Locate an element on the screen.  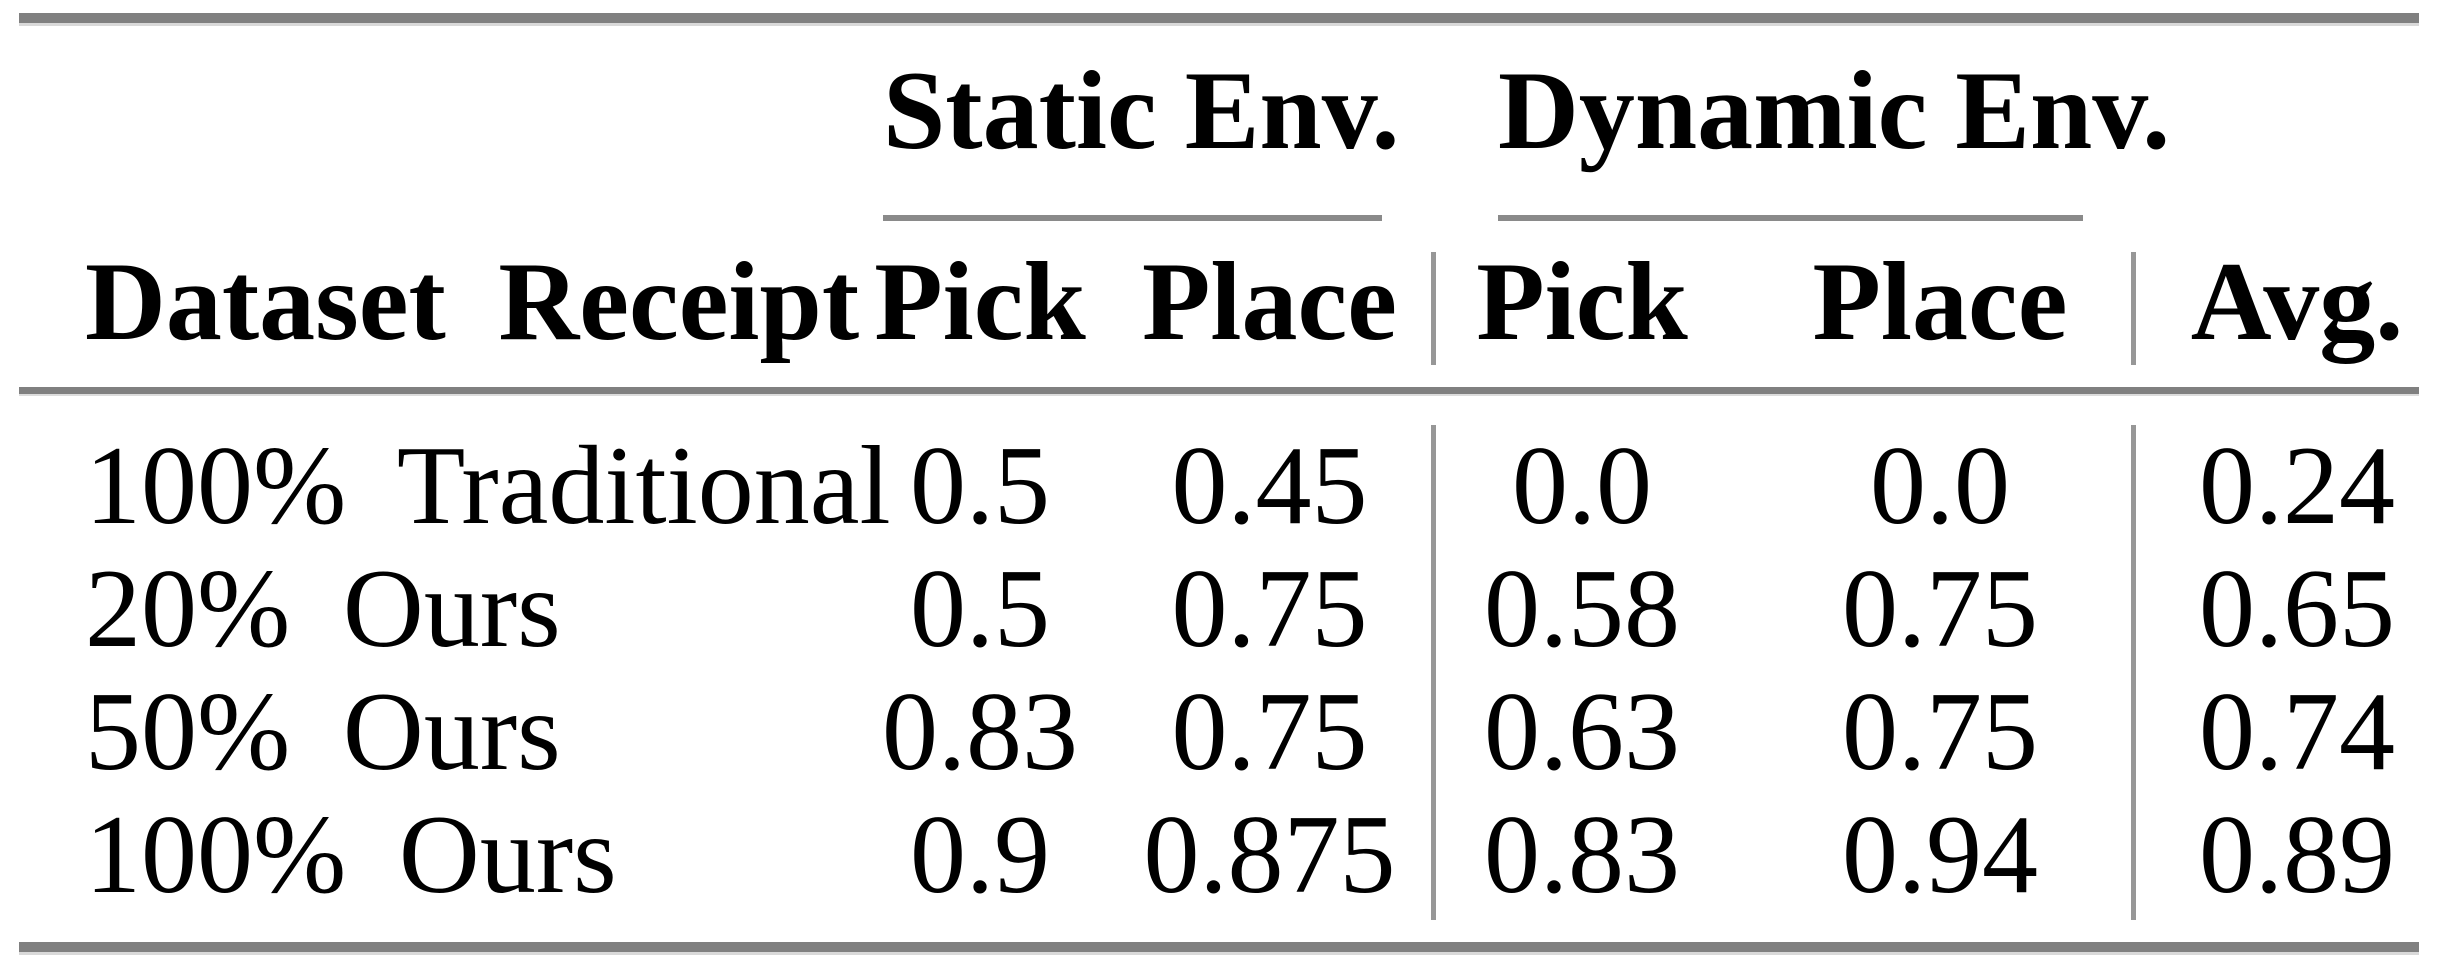
cell-avg: 0.65 is located at coordinates (2297, 609).